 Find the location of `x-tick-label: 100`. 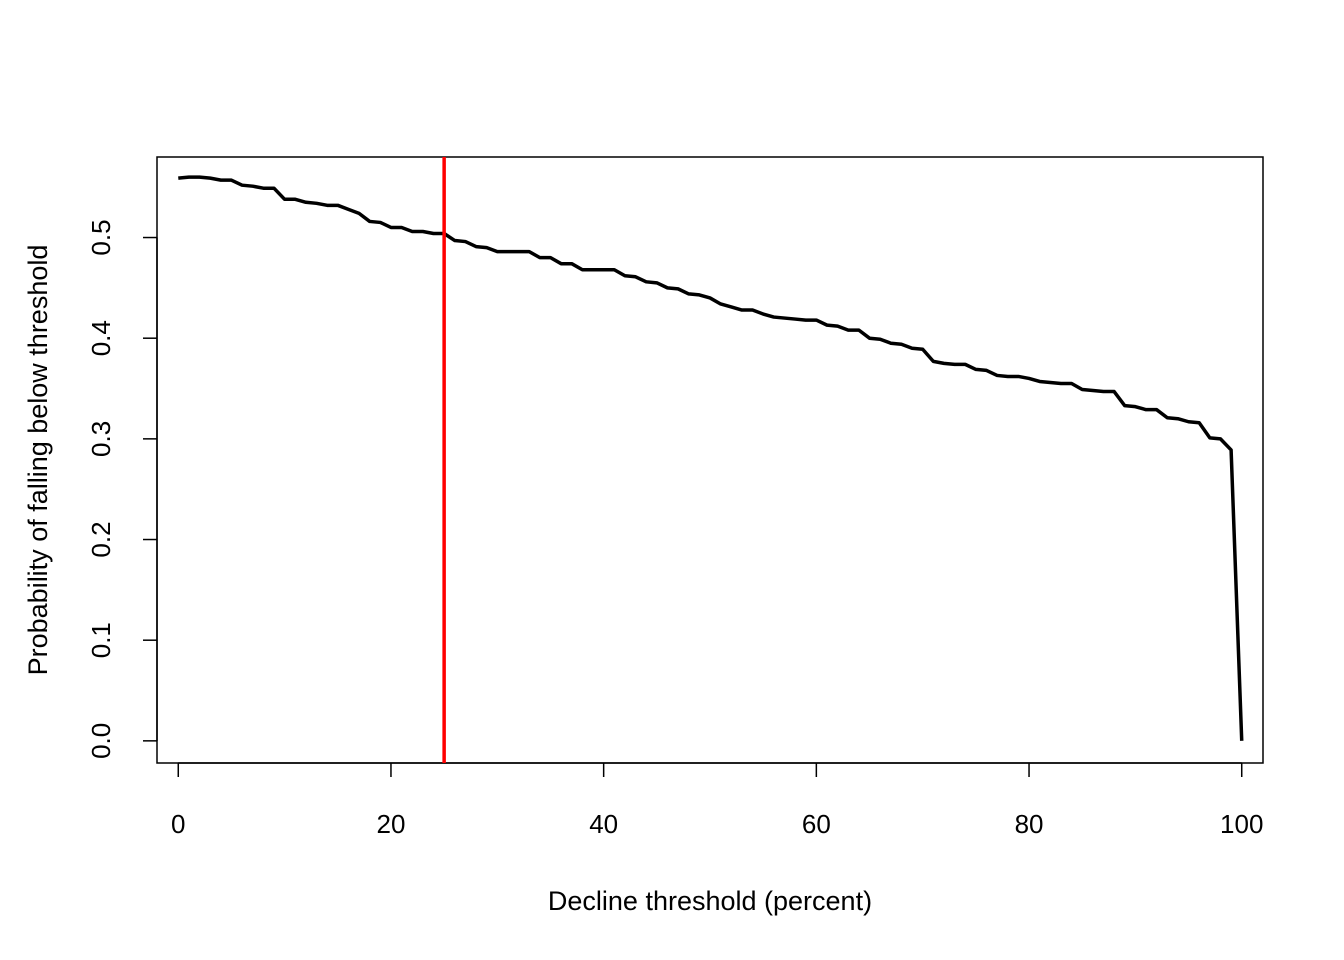

x-tick-label: 100 is located at coordinates (1241, 824).